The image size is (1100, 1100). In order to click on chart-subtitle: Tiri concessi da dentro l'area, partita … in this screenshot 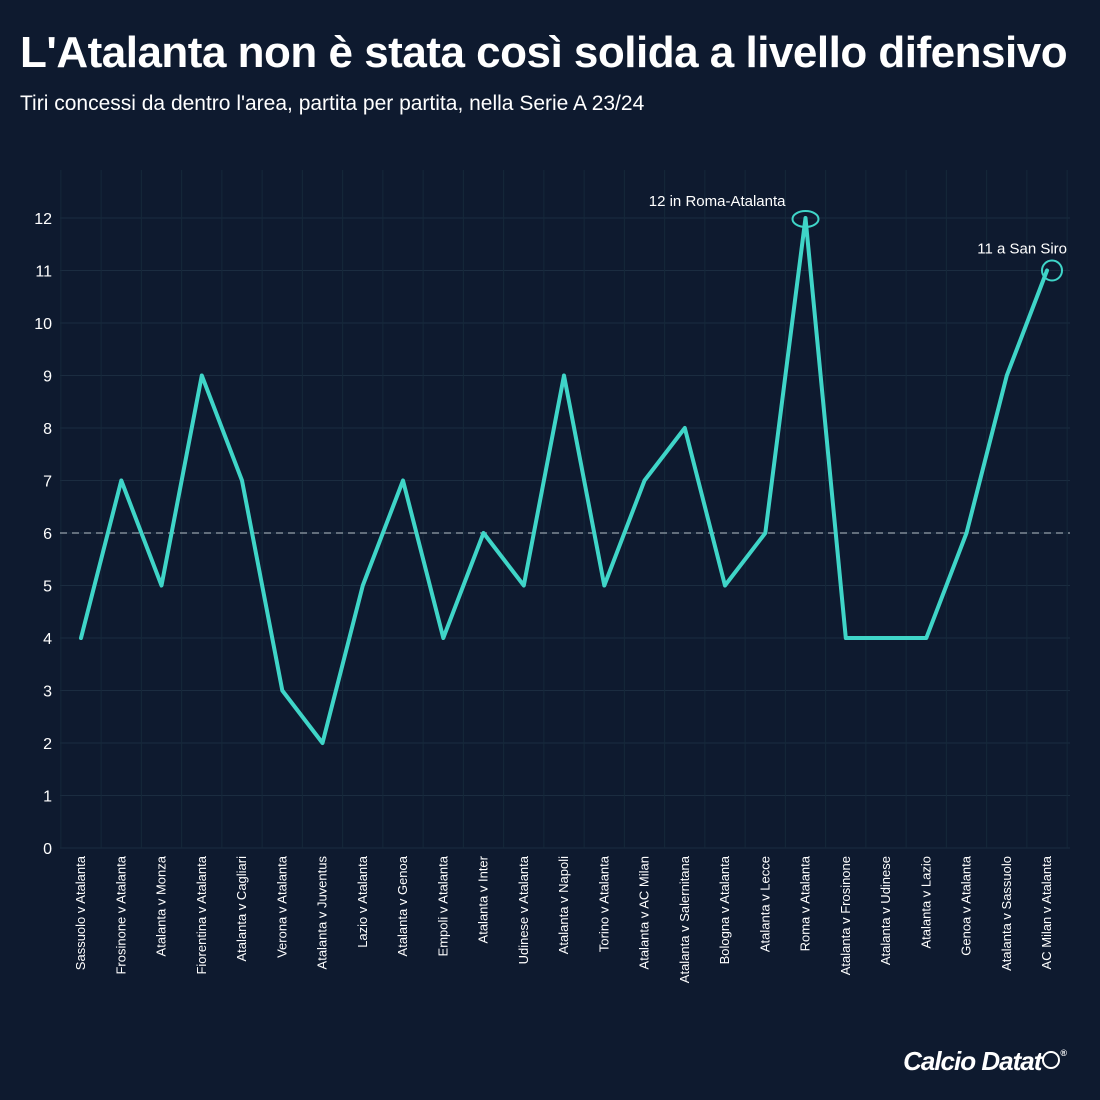, I will do `click(332, 103)`.